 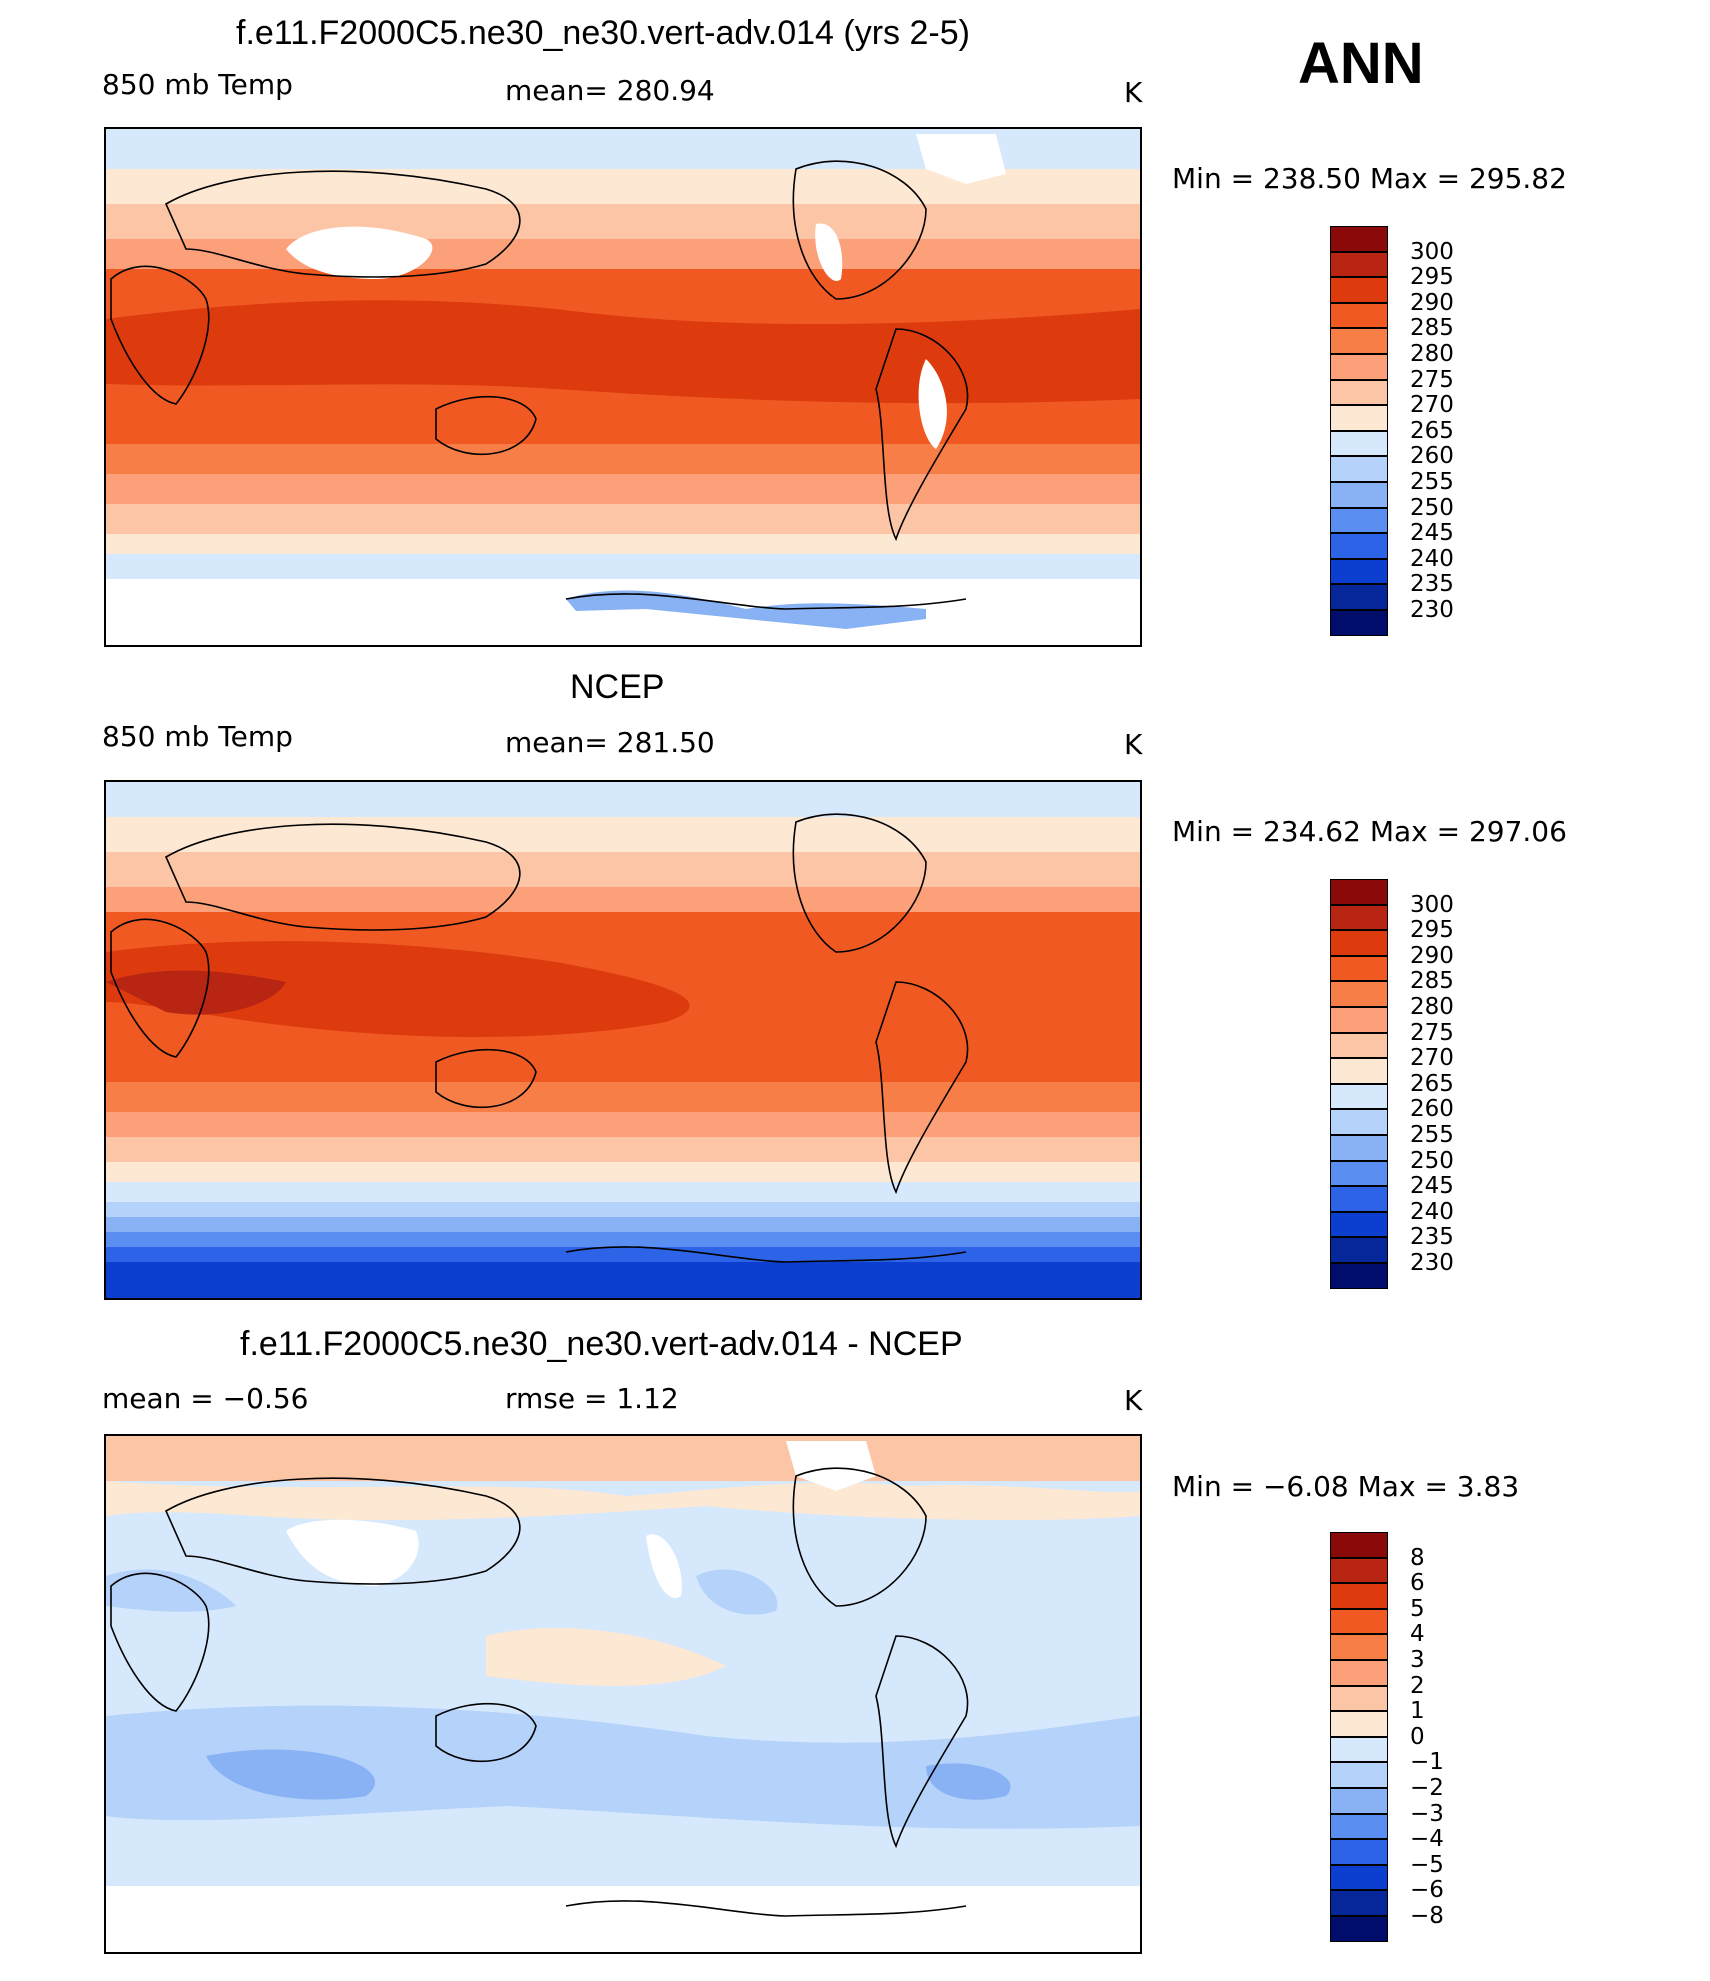 I want to click on colorbar-tick-label: −2, so click(x=1427, y=1788).